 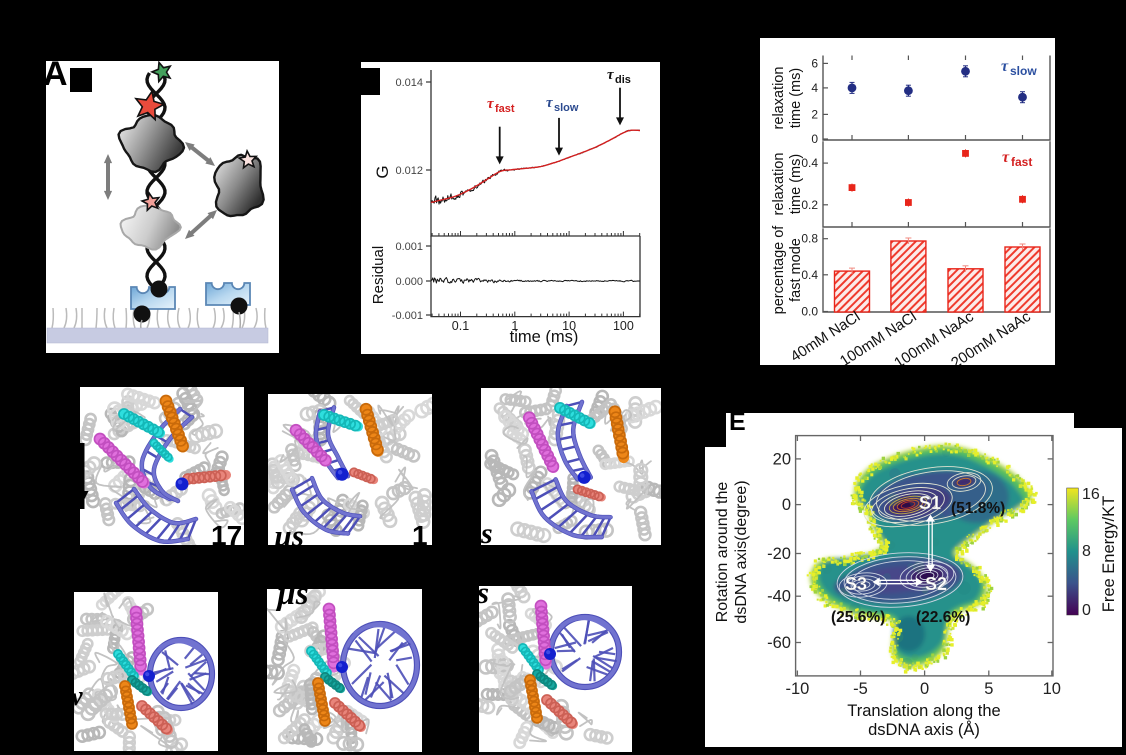 What do you see at coordinates (860, 689) in the screenshot?
I see `svg-text: -5` at bounding box center [860, 689].